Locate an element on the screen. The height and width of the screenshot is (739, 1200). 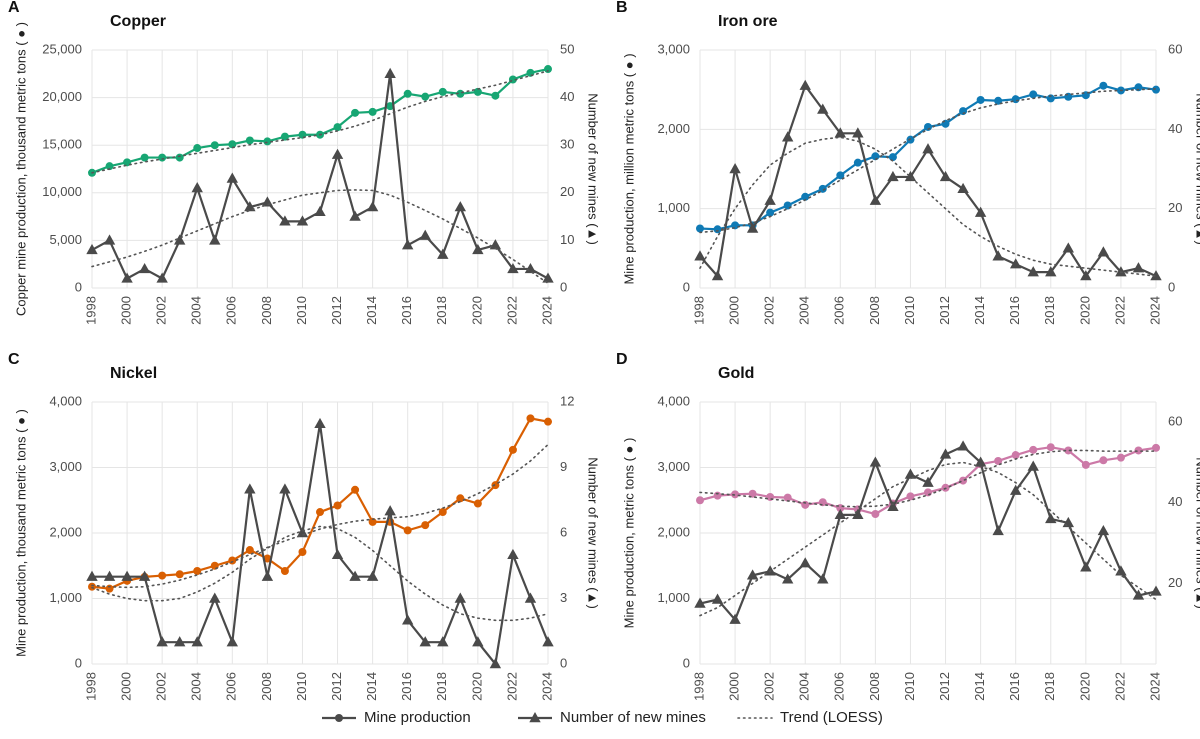
chart-title: Iron ore is located at coordinates (748, 21).